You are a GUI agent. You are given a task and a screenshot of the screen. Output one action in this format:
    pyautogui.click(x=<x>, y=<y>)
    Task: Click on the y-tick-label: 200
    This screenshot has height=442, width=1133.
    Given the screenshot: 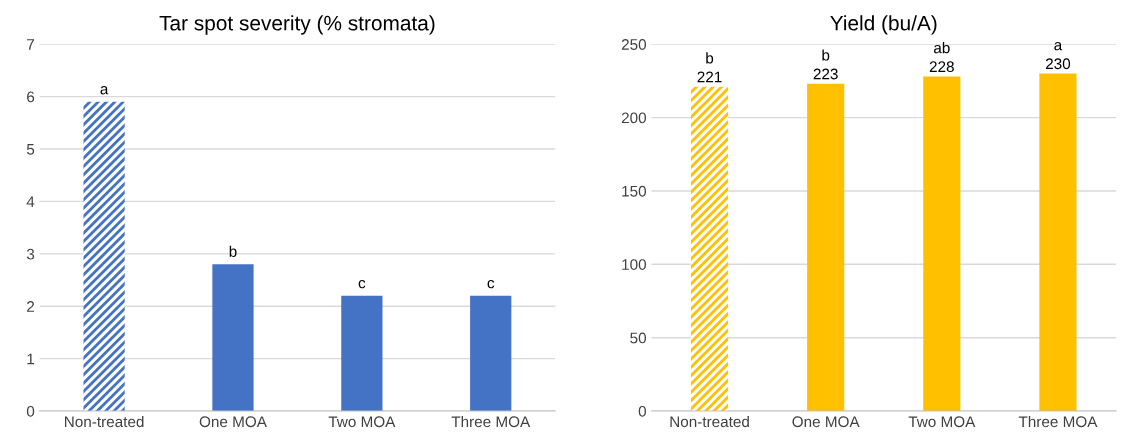 What is the action you would take?
    pyautogui.click(x=634, y=118)
    